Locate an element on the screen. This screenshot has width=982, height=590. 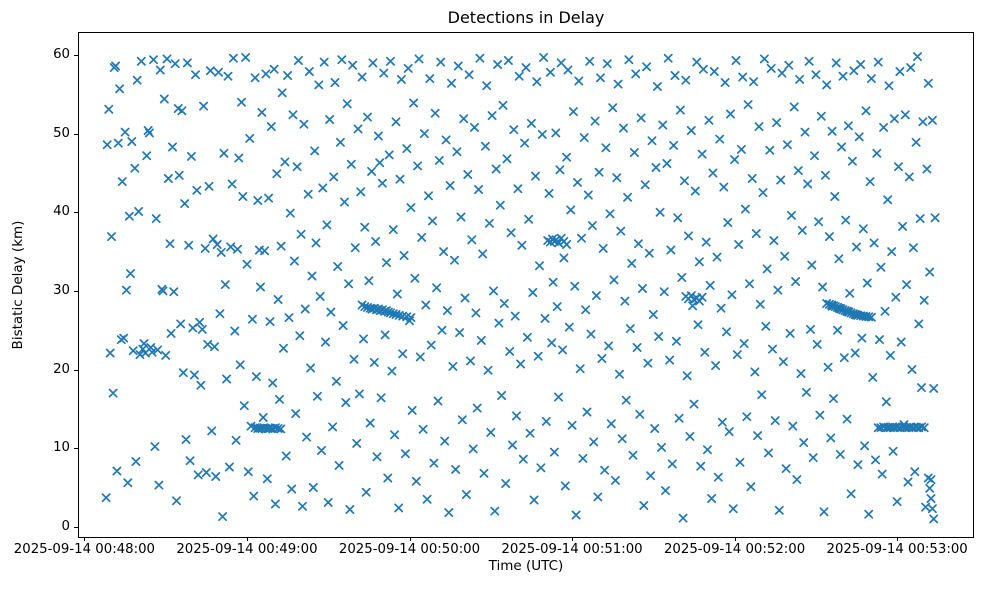
x-tick-label: 2025-09-14 00:50:00 is located at coordinates (409, 549).